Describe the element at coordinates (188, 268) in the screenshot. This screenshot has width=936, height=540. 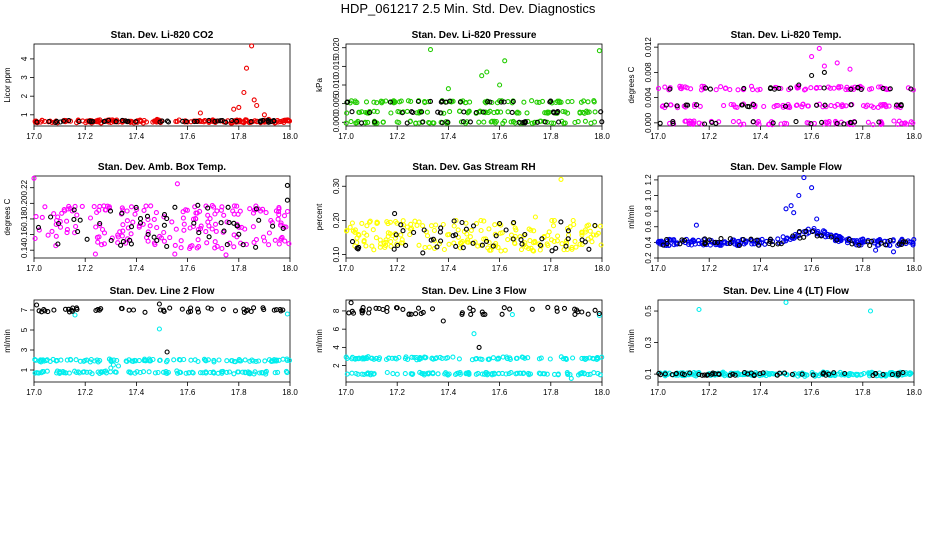
I see `x-tick-label: 17.6` at that location.